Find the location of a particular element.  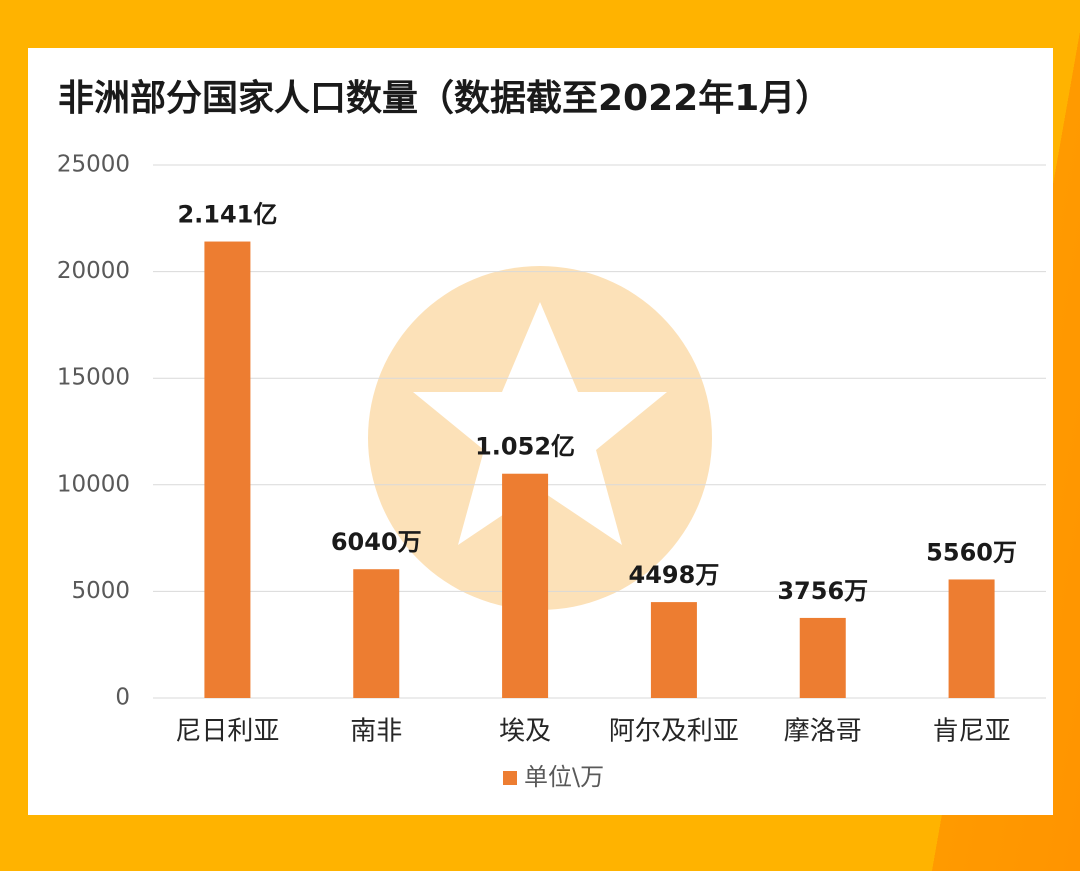

x-tick-label: 埃及 is located at coordinates (525, 732).